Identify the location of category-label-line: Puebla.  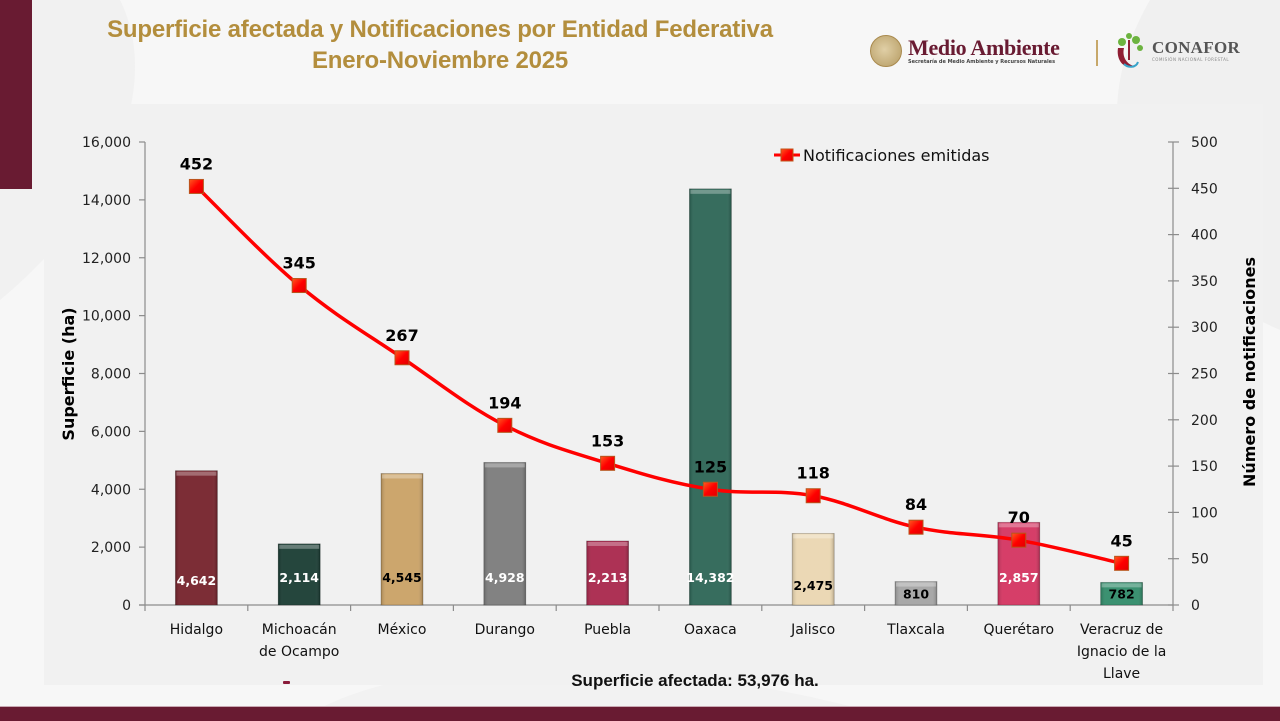
(607, 630).